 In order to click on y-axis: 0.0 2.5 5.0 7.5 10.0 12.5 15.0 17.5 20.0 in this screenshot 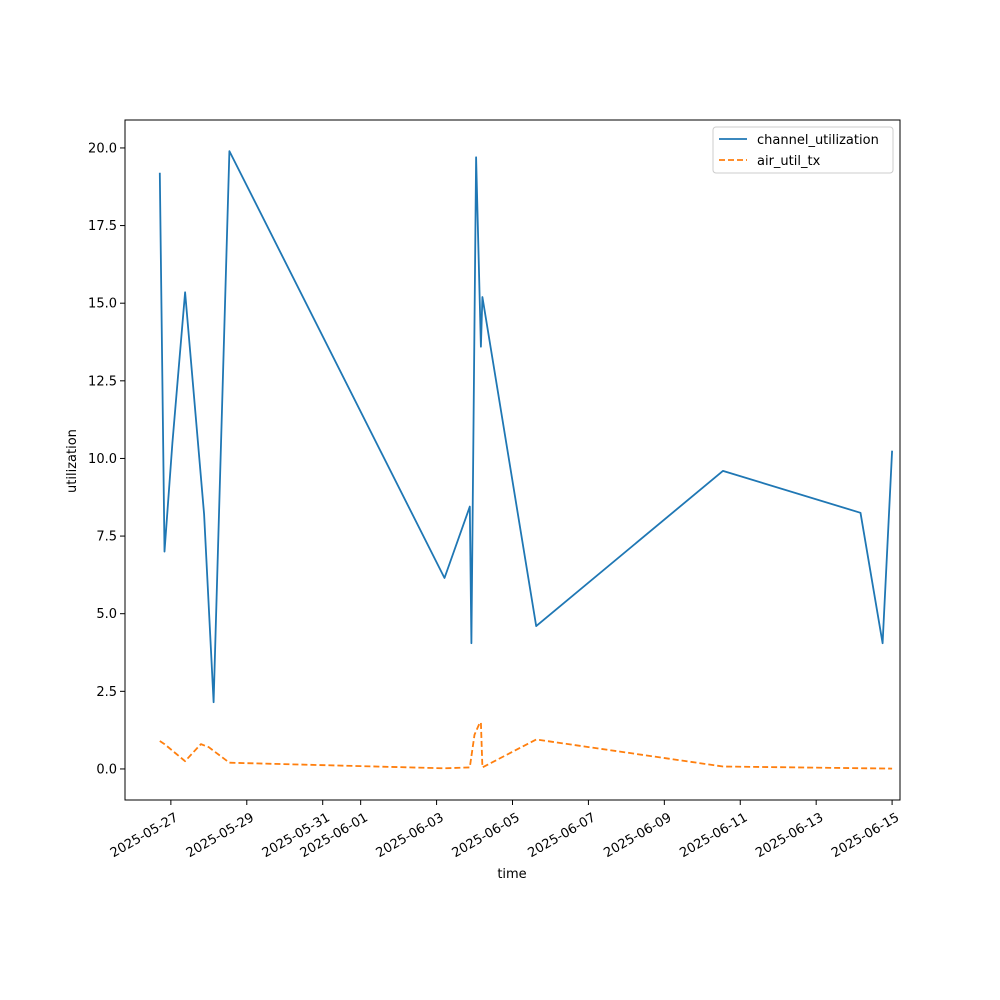, I will do `click(106, 459)`.